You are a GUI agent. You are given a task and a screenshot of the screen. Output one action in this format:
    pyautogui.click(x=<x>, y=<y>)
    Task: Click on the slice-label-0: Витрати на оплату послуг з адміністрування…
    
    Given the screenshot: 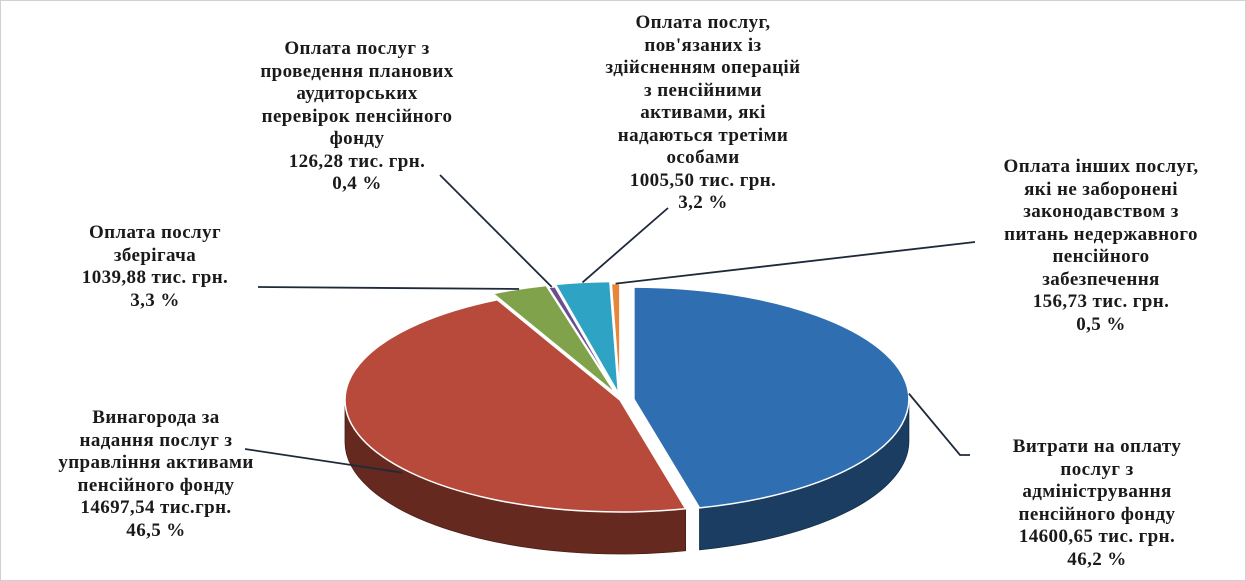 What is the action you would take?
    pyautogui.click(x=1097, y=503)
    